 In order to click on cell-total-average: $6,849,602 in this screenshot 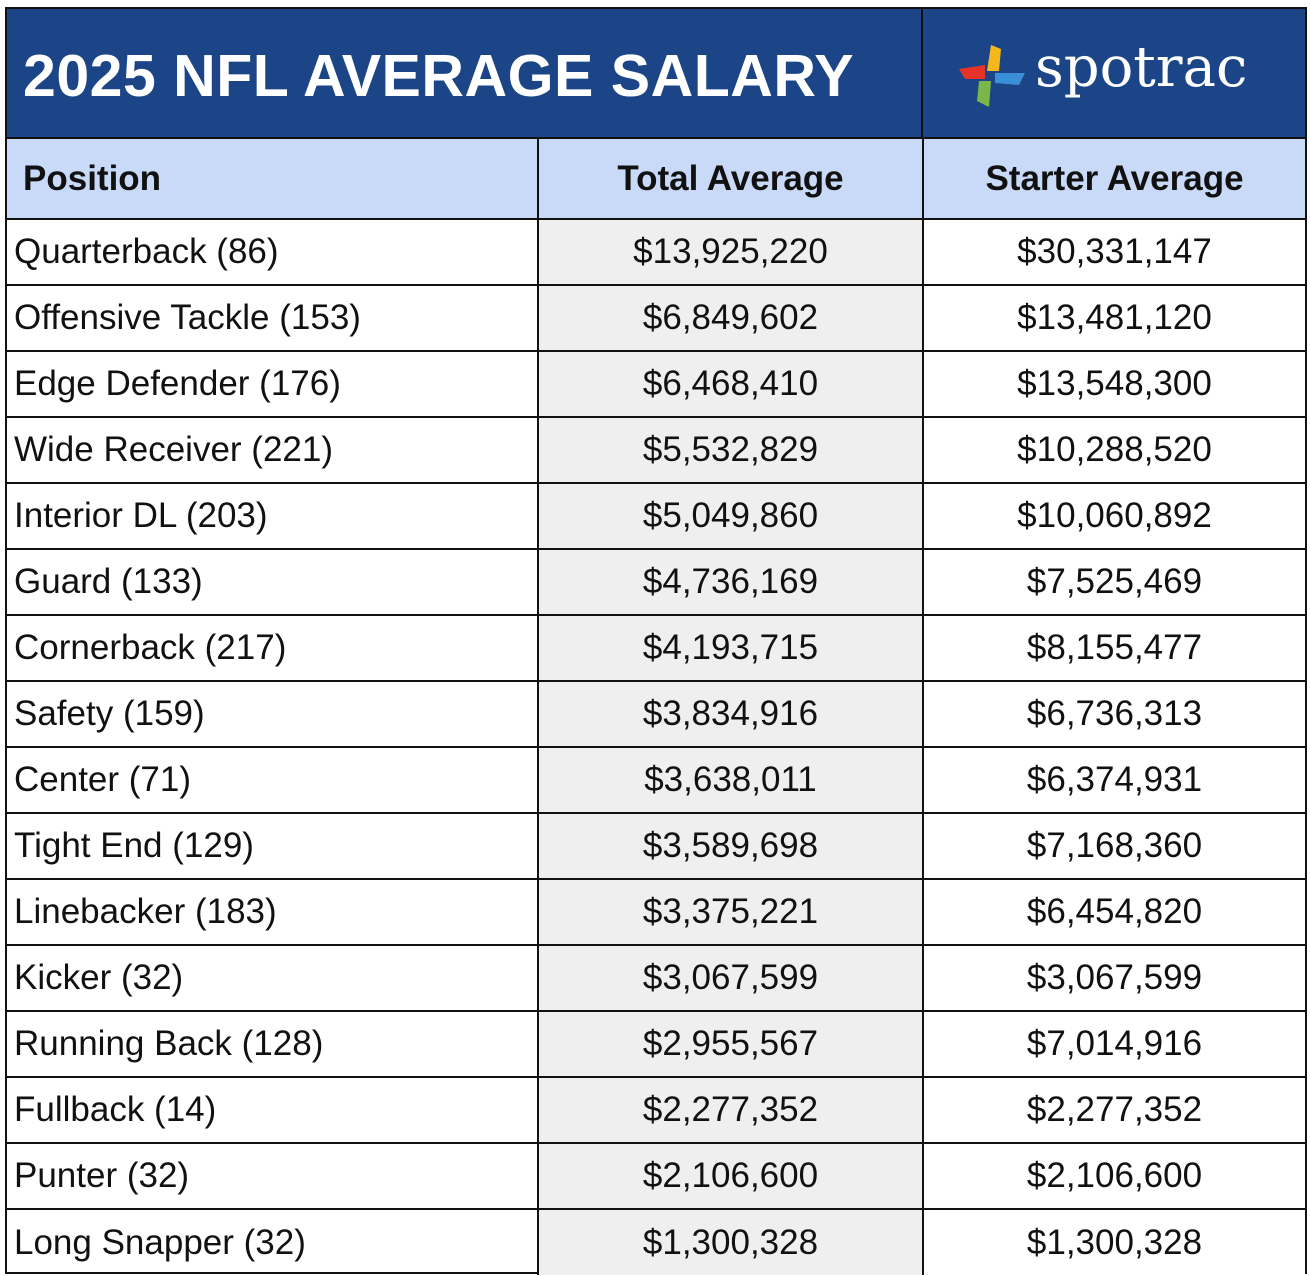, I will do `click(730, 318)`.